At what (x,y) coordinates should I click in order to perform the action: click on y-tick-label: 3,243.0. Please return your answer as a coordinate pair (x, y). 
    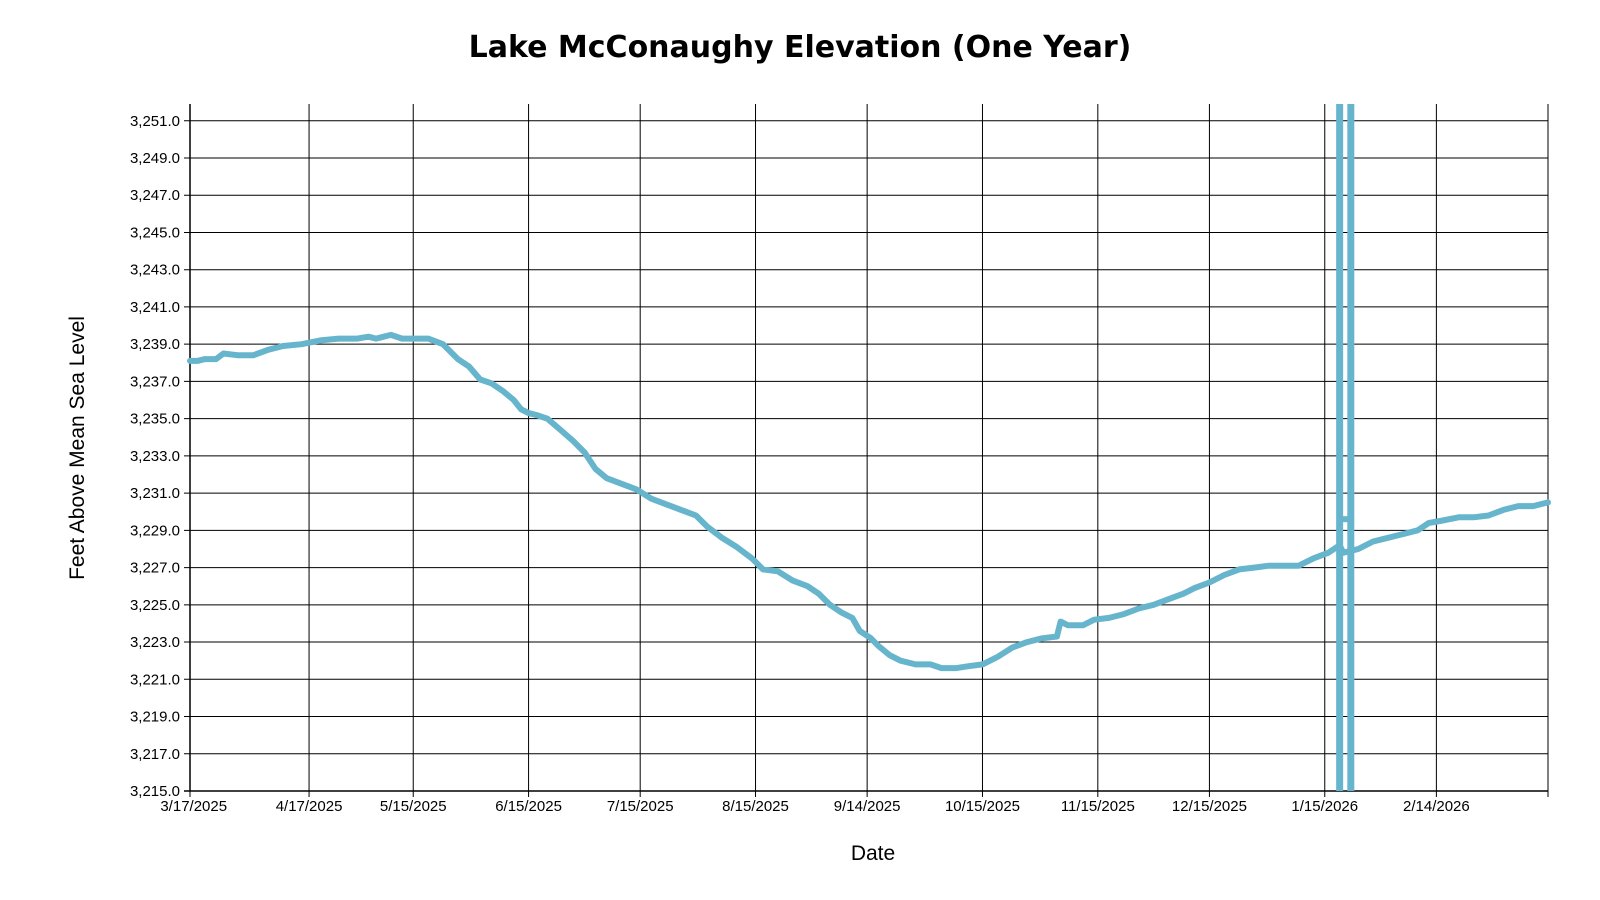
    Looking at the image, I should click on (155, 270).